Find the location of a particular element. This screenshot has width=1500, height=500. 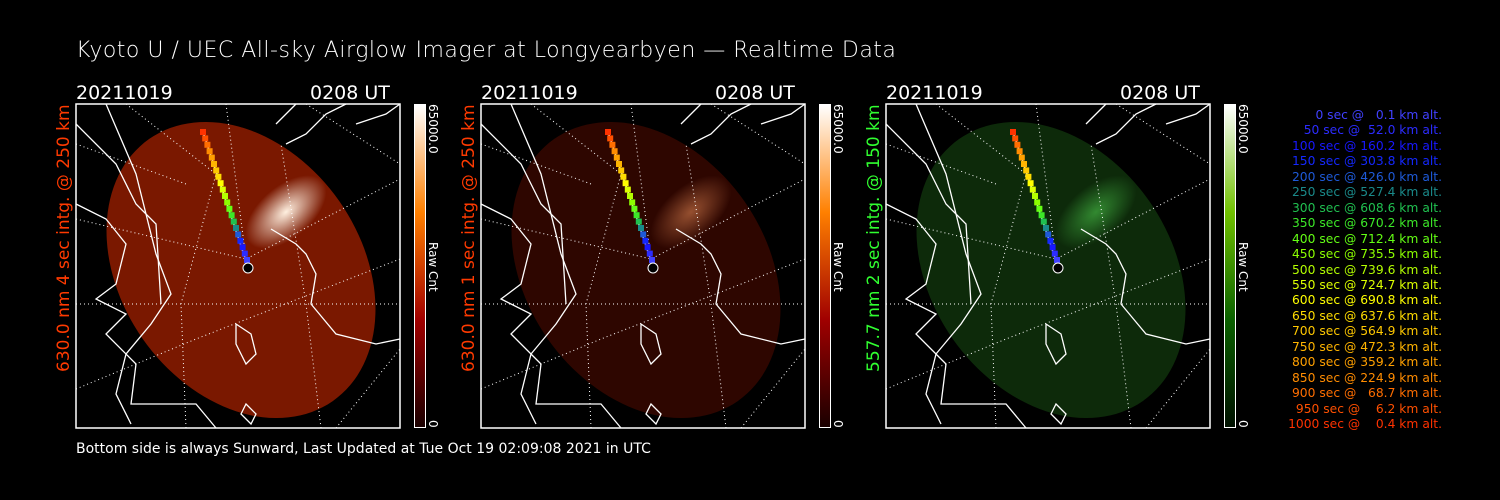

legend-entry: 100 sec @ 160.2 km alt. is located at coordinates (1366, 145).